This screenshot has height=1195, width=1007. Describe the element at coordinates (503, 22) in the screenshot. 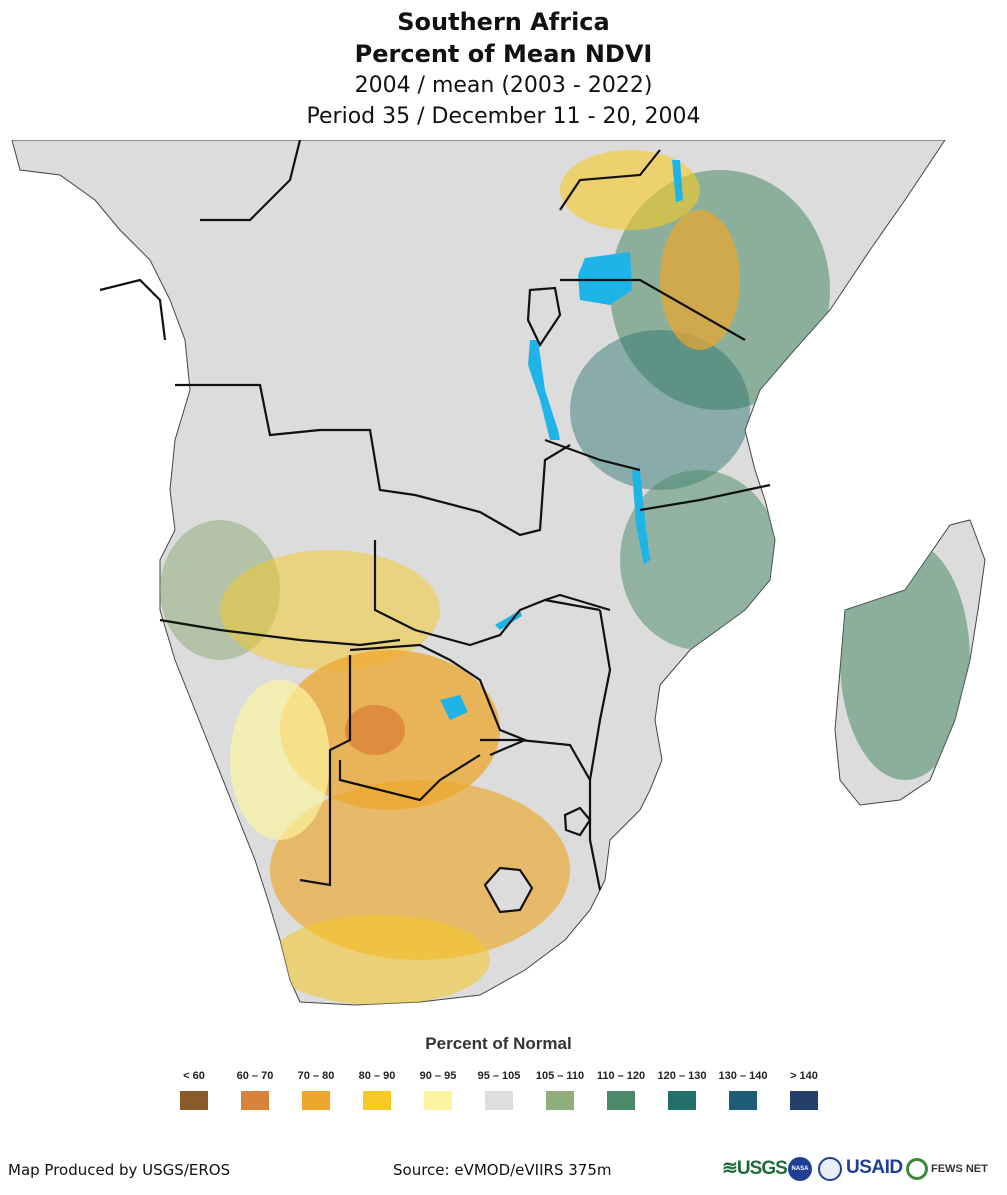

I see `title-region: Southern Africa` at that location.